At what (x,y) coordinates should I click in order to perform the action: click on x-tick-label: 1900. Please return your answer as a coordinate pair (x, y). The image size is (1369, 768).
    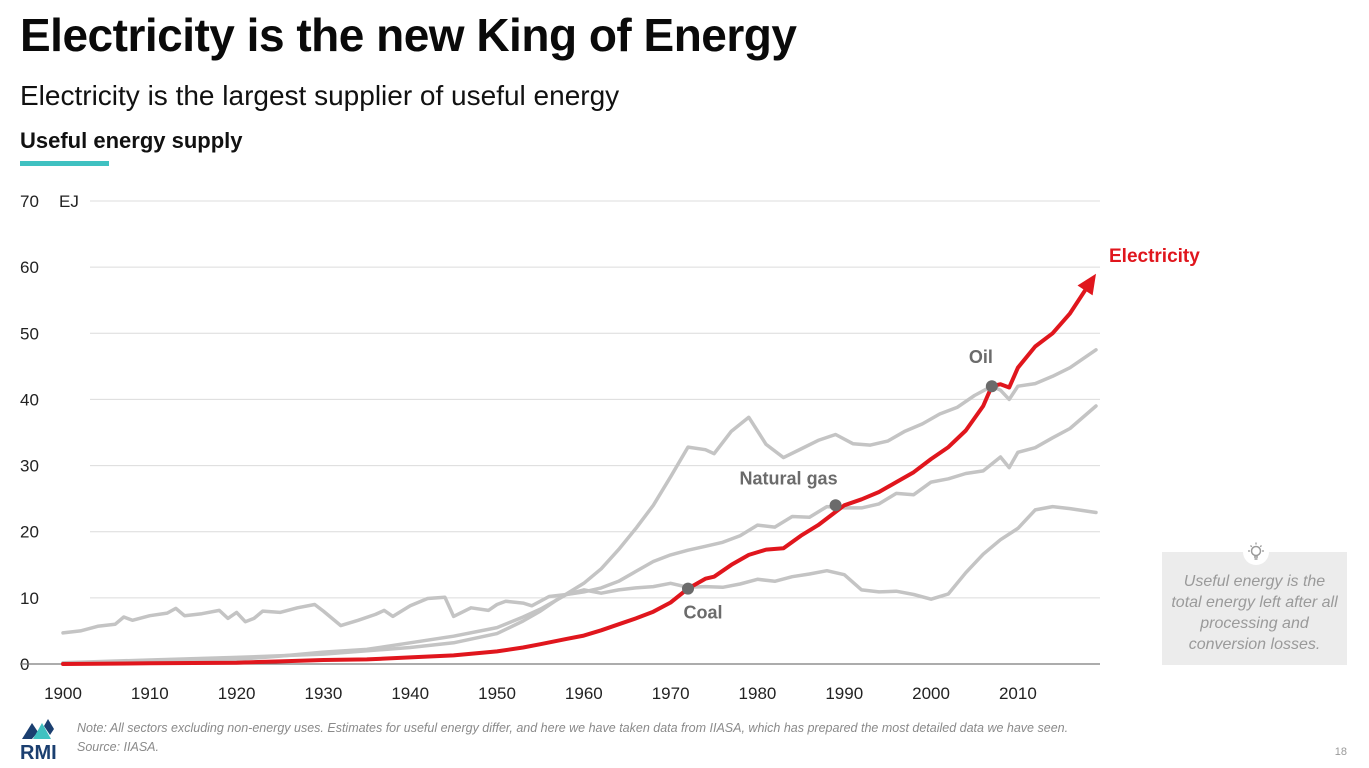
    Looking at the image, I should click on (63, 693).